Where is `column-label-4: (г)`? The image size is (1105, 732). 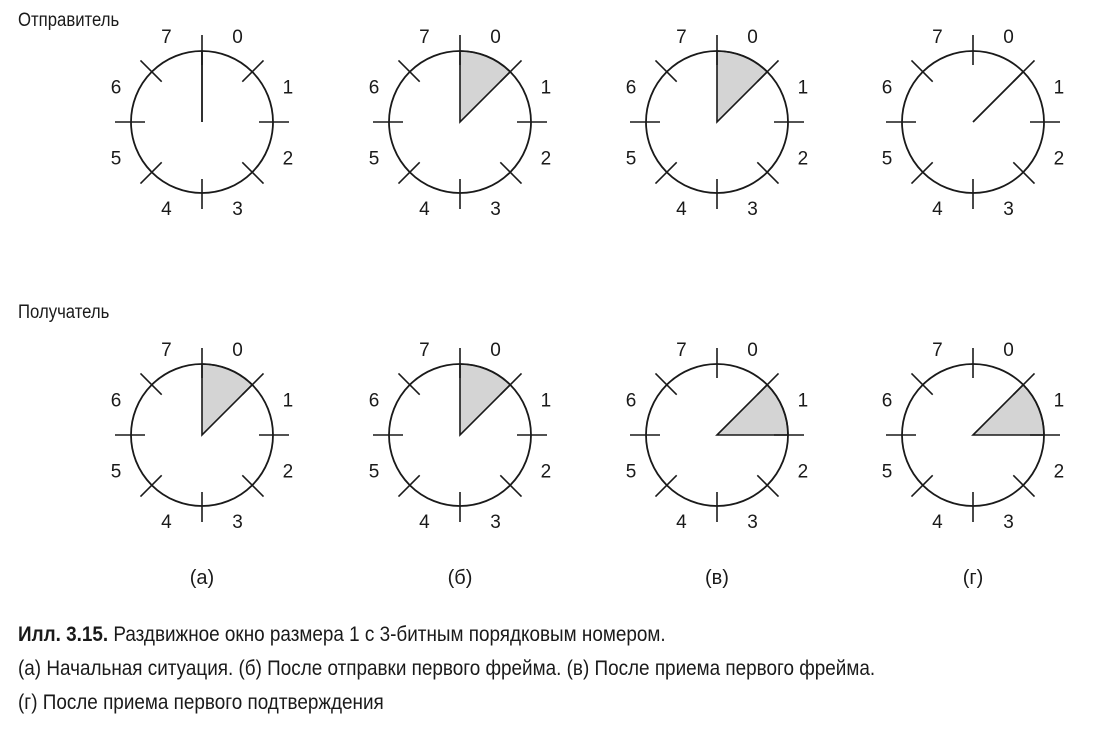 column-label-4: (г) is located at coordinates (973, 578).